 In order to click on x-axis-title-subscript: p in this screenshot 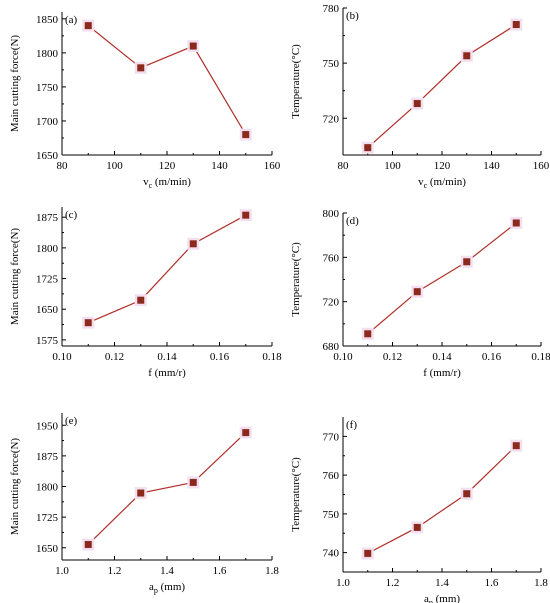, I will do `click(431, 600)`.